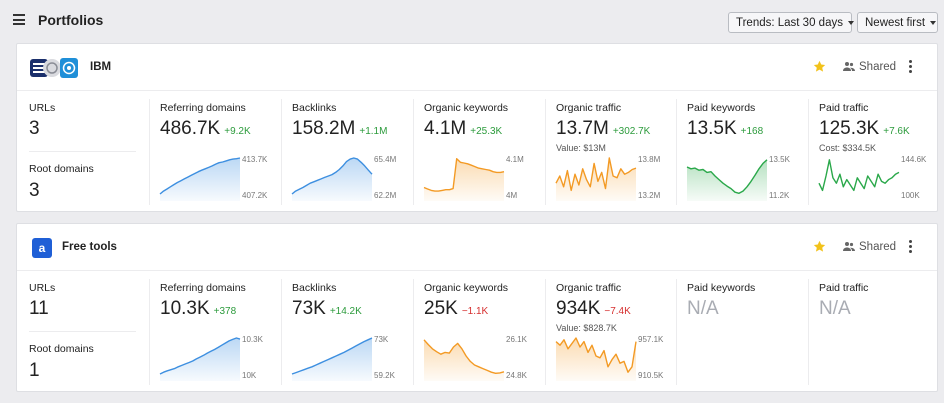 Image resolution: width=944 pixels, height=403 pixels. I want to click on metric-subtext: Cost: $334.5K, so click(848, 148).